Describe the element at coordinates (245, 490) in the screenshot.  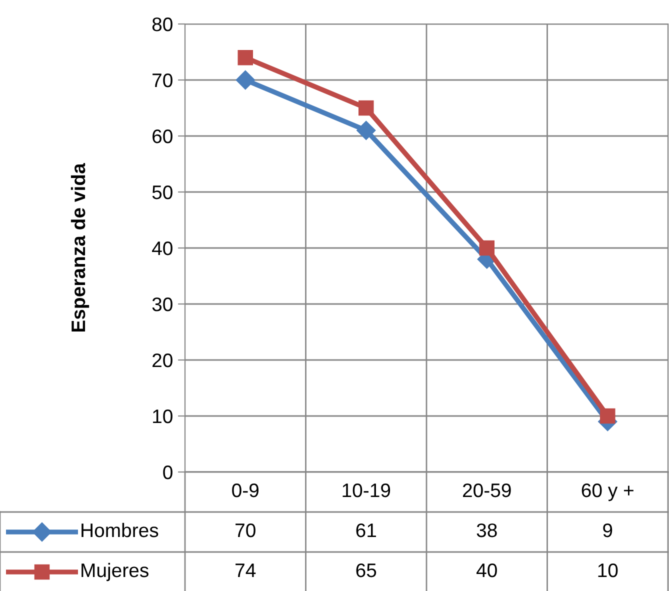
I see `x-tick-label: 0-9` at that location.